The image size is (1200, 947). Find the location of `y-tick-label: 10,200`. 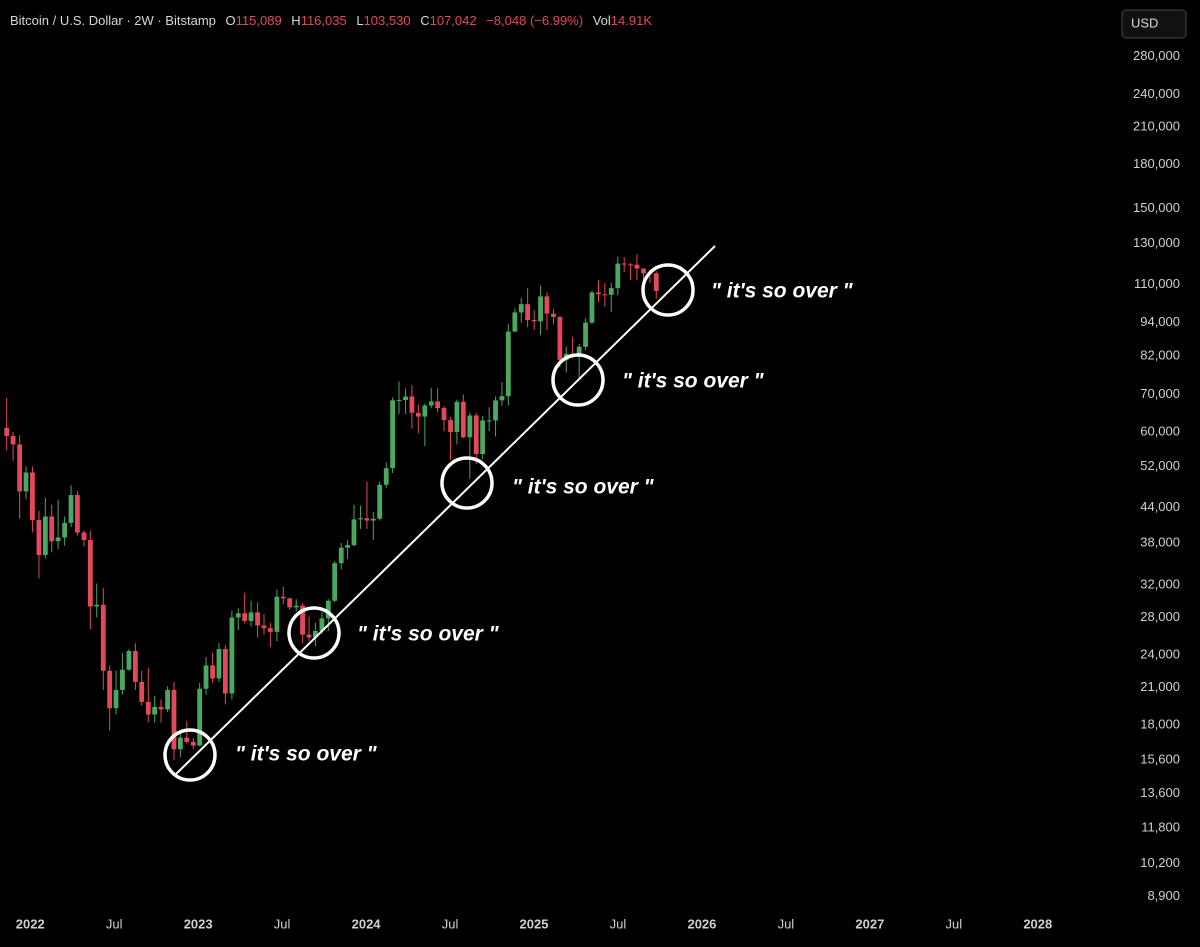

y-tick-label: 10,200 is located at coordinates (1160, 862).